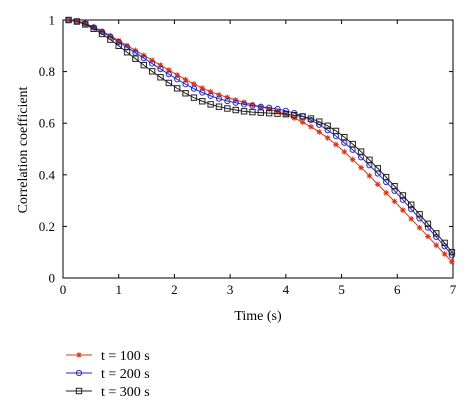  I want to click on x-tick-label: 7, so click(453, 289).